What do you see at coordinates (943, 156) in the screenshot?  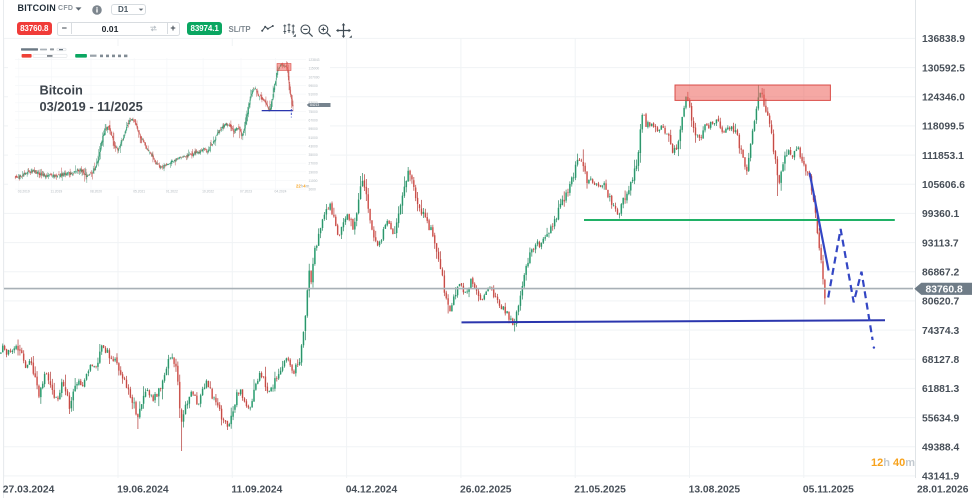 I see `svg-text: 111853.1` at bounding box center [943, 156].